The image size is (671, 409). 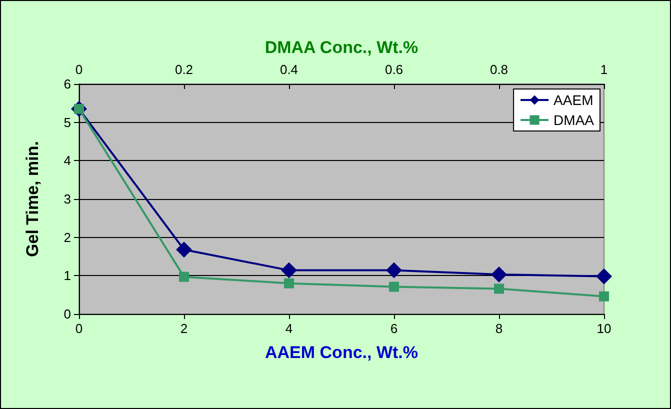 What do you see at coordinates (341, 352) in the screenshot?
I see `x-axis-title: AAEM Conc., Wt.%` at bounding box center [341, 352].